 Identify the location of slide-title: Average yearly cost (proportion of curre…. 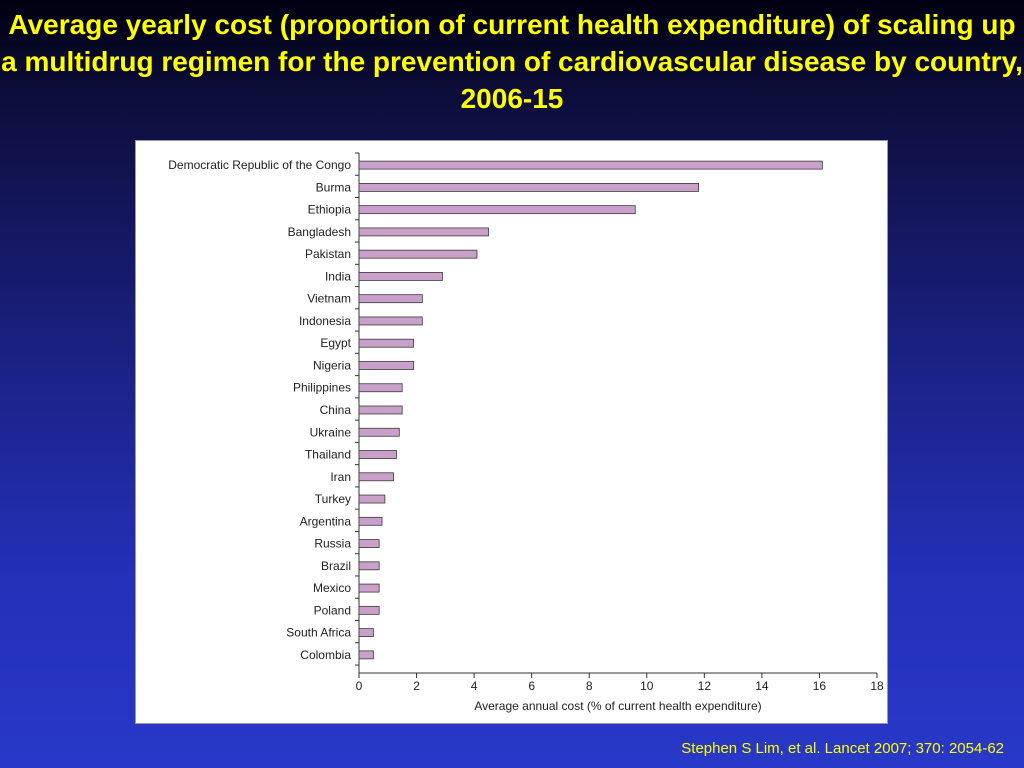
(512, 61).